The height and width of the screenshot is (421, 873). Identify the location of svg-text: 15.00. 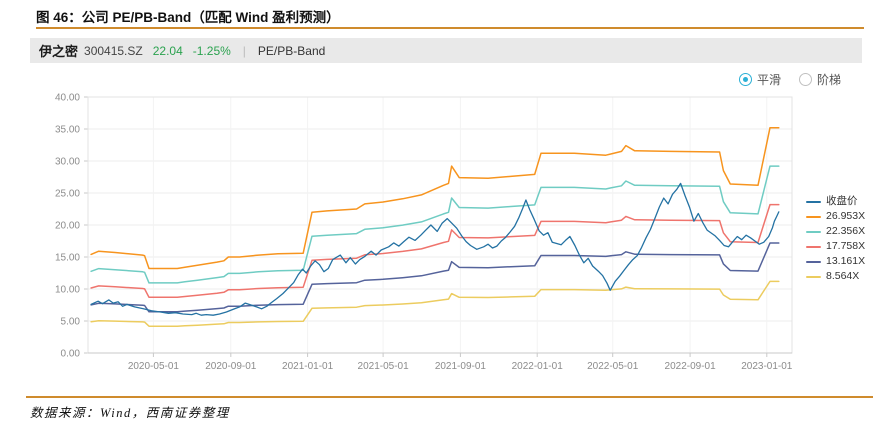
(67, 258).